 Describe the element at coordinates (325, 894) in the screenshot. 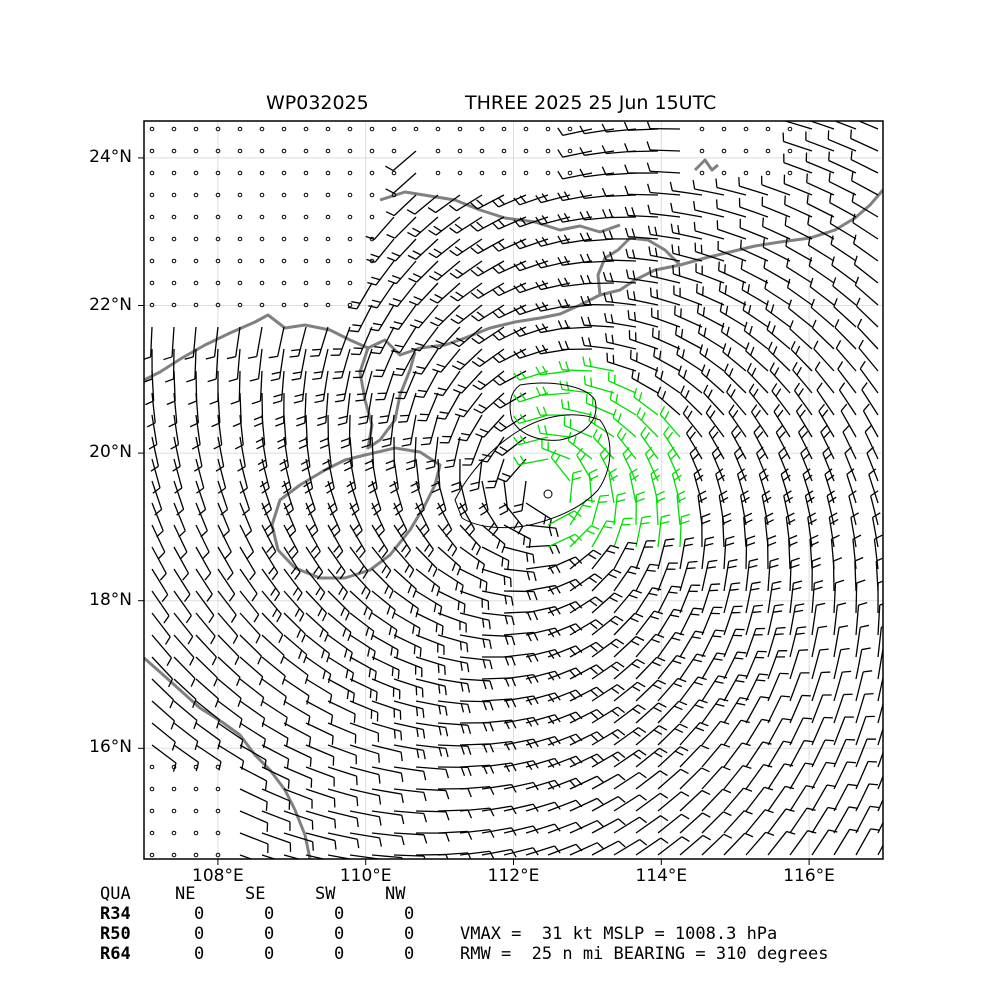

I see `radii-header-sw: SW` at that location.